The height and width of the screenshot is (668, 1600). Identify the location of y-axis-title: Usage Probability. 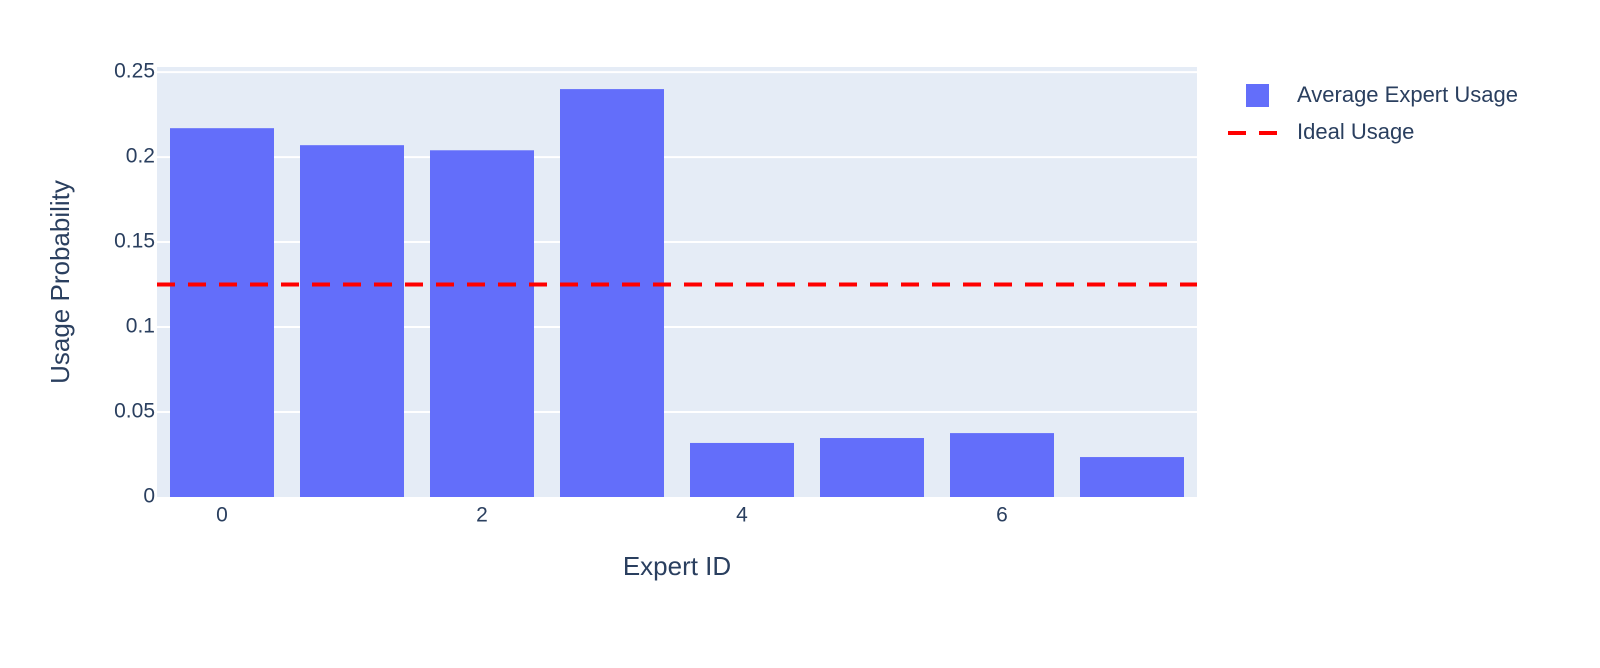
(60, 282).